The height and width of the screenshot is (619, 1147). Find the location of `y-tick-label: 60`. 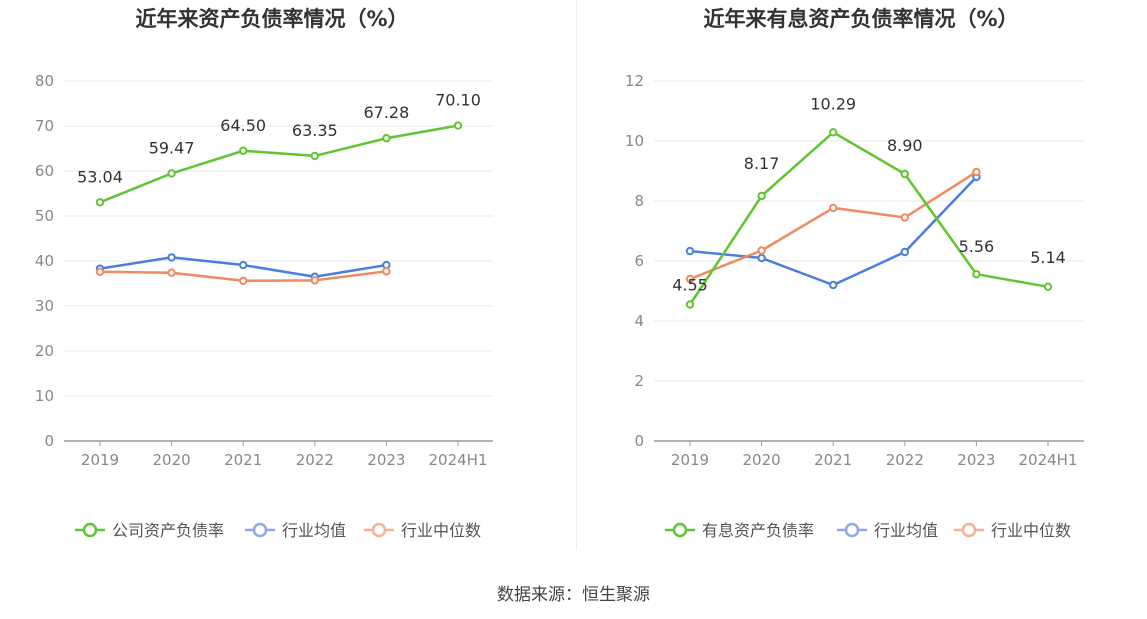

y-tick-label: 60 is located at coordinates (44, 171).